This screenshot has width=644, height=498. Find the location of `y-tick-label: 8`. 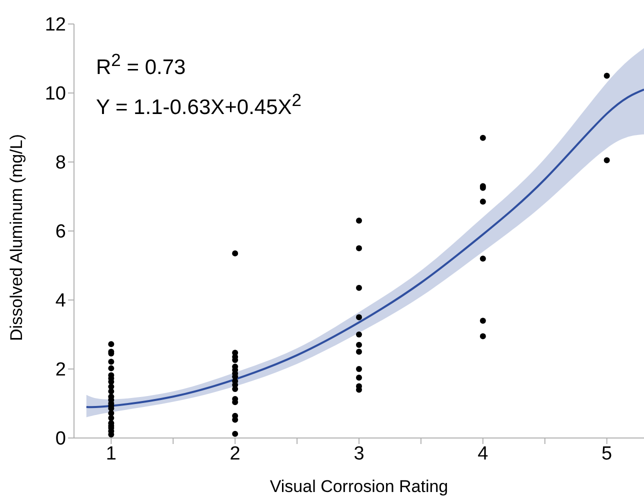

y-tick-label: 8 is located at coordinates (60, 163).